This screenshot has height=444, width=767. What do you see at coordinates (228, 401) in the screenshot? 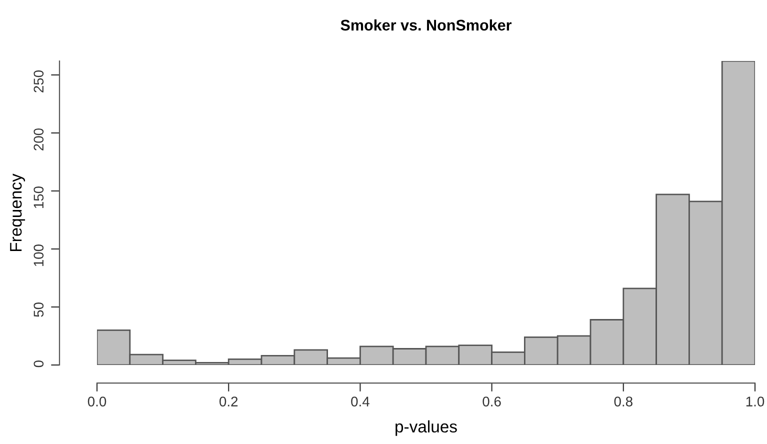
I see `x-tick-label: 0.2` at bounding box center [228, 401].